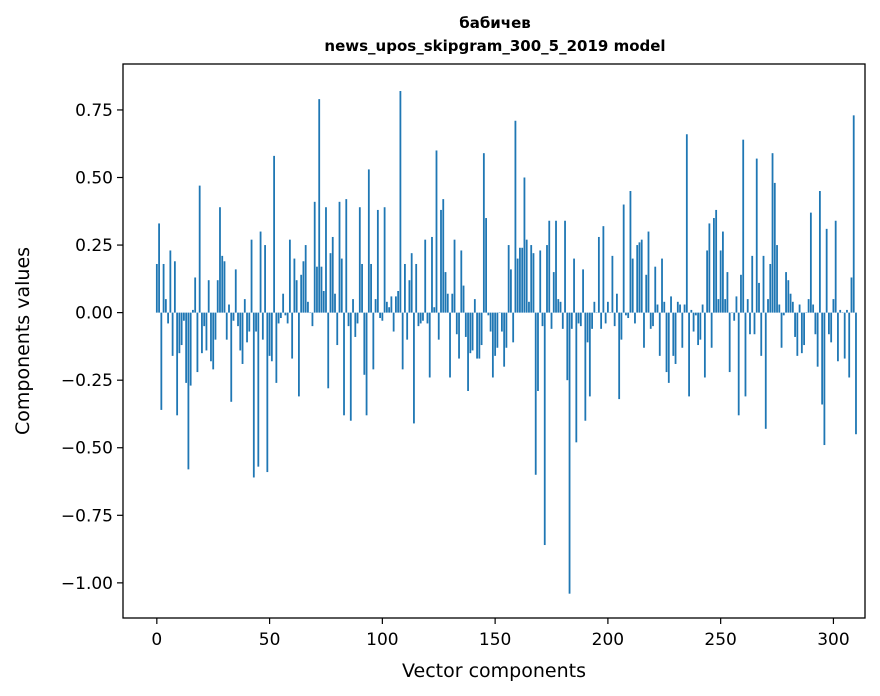  What do you see at coordinates (87, 449) in the screenshot?
I see `y-tick-label: −0.50` at bounding box center [87, 449].